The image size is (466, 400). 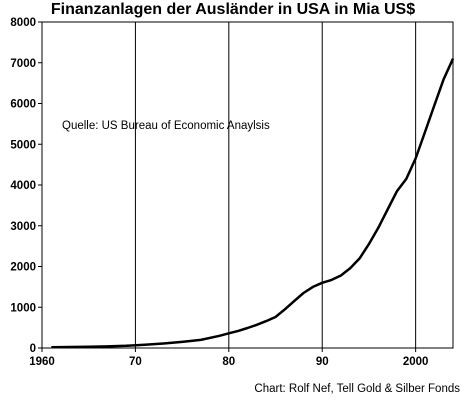 I want to click on x-tick-label: 2000, so click(x=416, y=362).